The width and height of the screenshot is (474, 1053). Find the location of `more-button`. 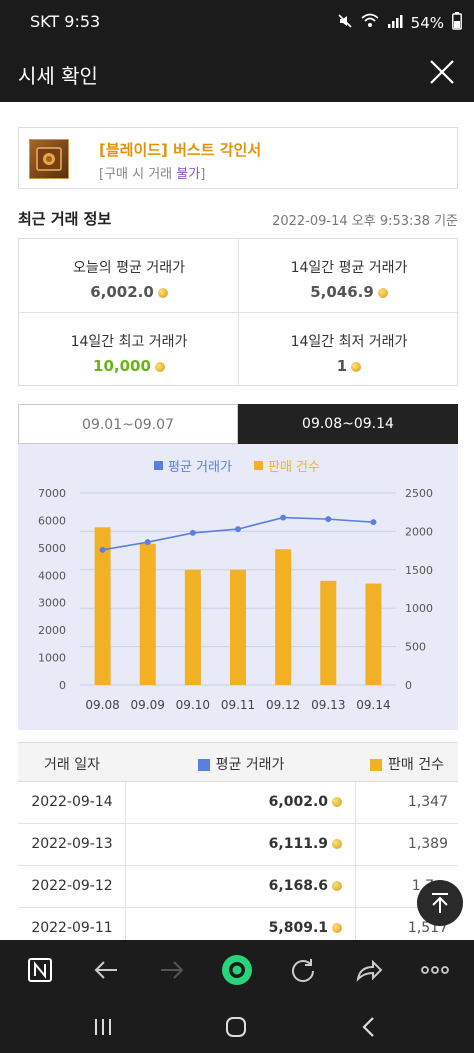

more-button is located at coordinates (435, 970).